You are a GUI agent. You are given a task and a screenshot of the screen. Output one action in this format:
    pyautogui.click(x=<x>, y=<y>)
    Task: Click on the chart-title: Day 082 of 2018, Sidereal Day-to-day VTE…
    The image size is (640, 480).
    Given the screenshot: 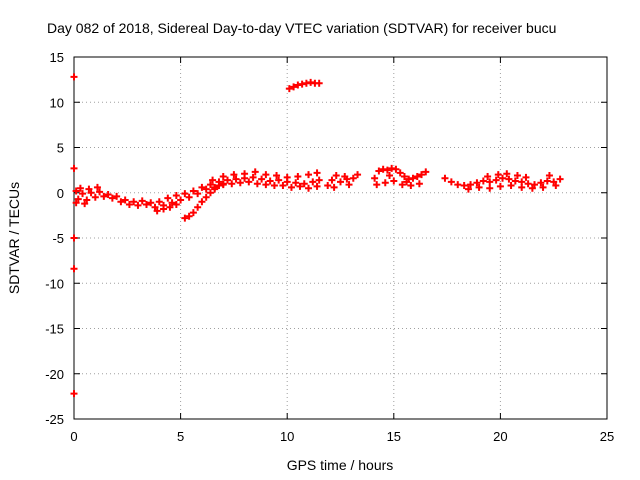 What is the action you would take?
    pyautogui.click(x=301, y=28)
    